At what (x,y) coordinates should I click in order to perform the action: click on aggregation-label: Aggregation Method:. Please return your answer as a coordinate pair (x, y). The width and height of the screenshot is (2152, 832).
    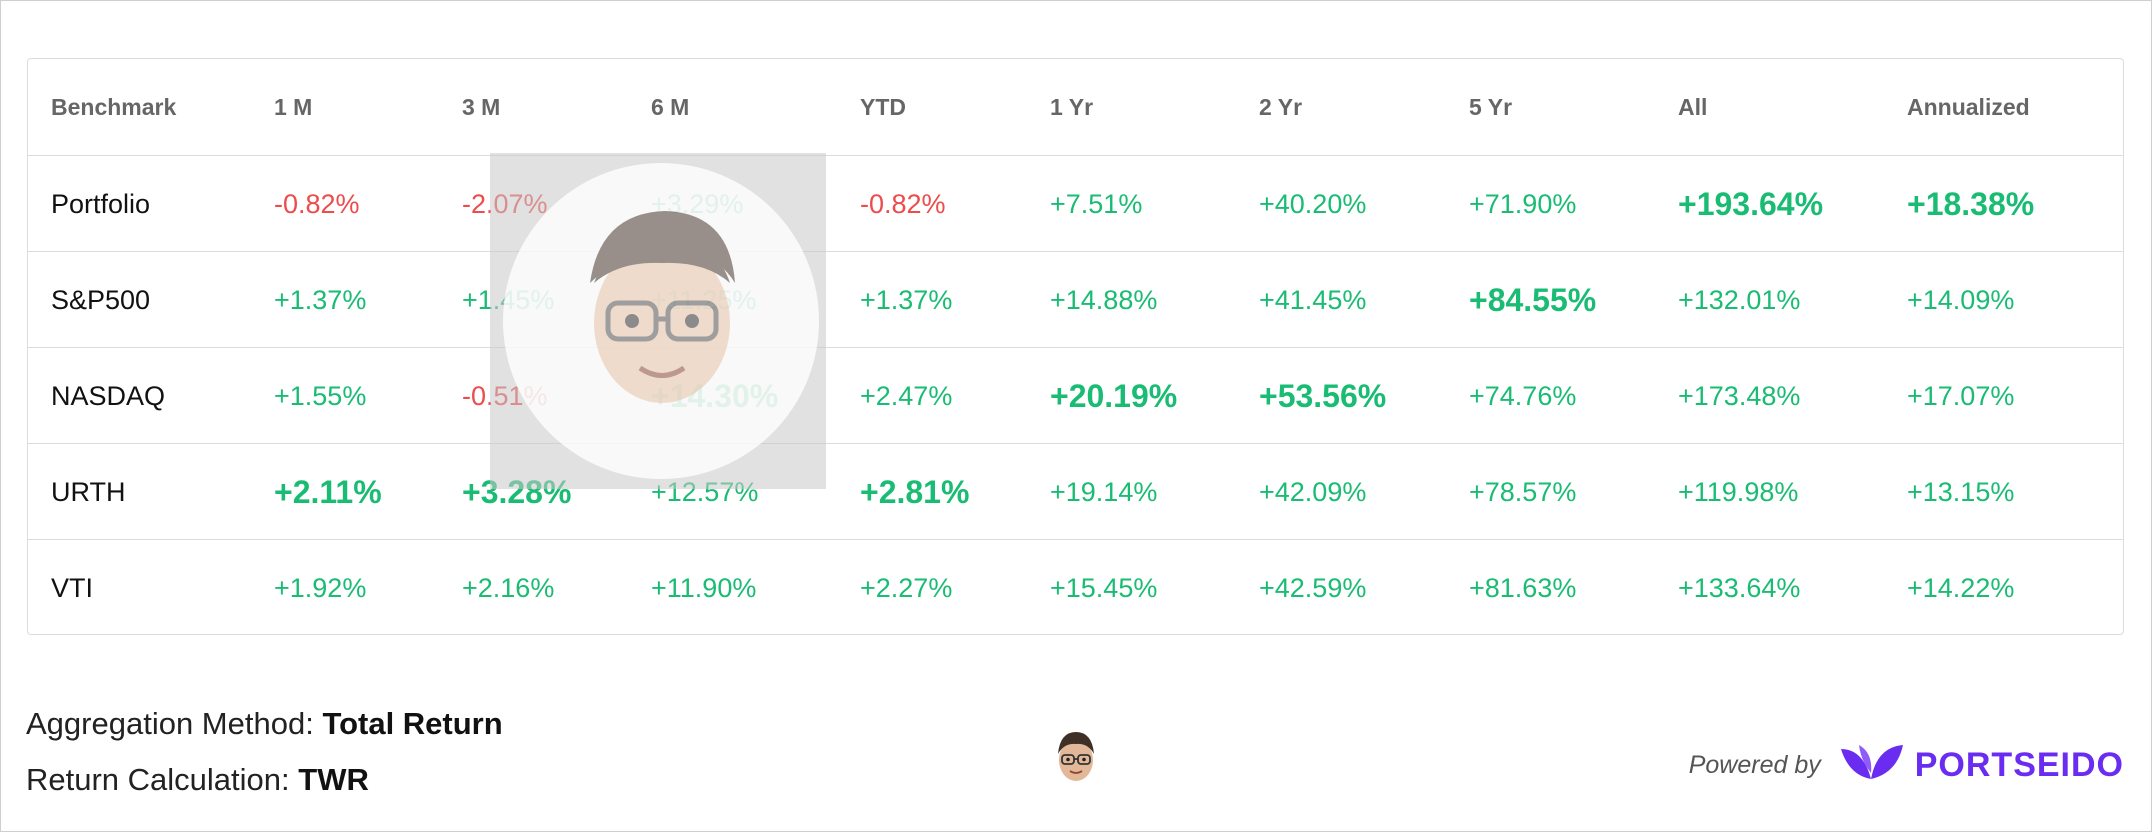
    Looking at the image, I should click on (170, 723).